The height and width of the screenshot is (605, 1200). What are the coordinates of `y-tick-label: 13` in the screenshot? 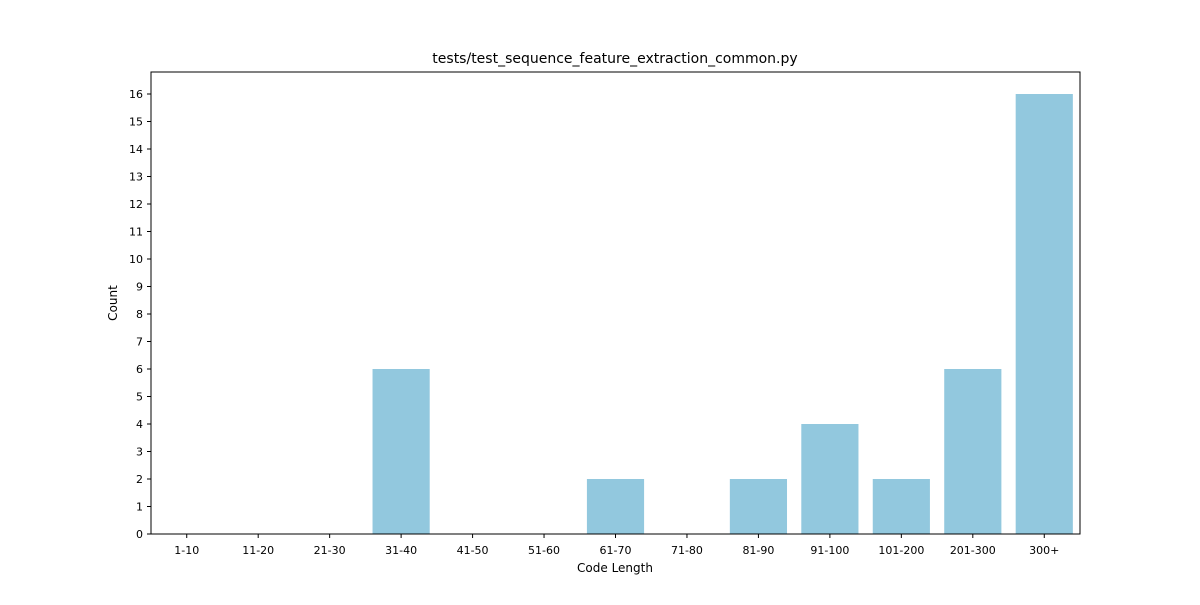 It's located at (136, 177).